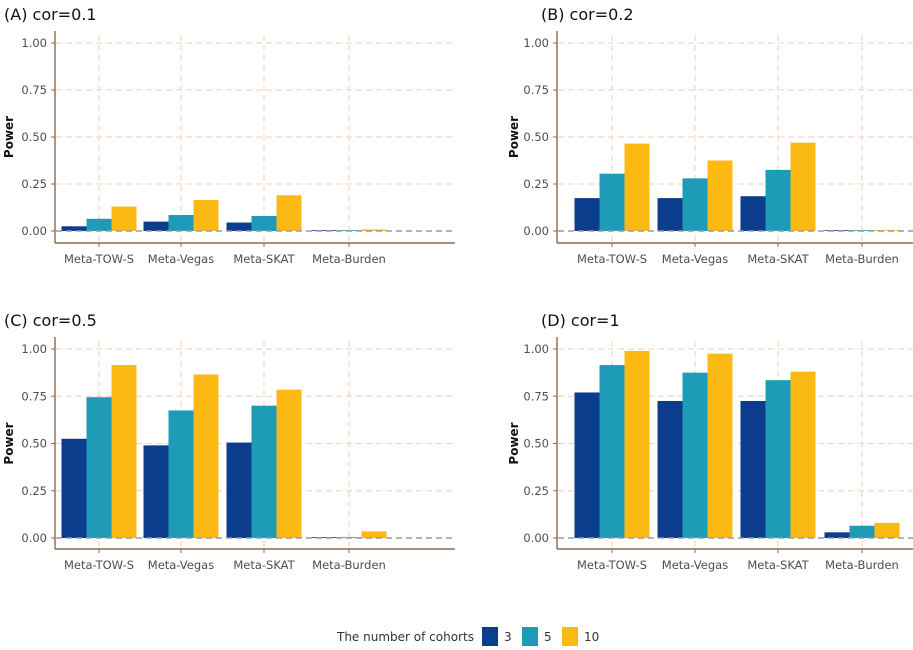 Image resolution: width=913 pixels, height=650 pixels. I want to click on legend-label-10: 10, so click(591, 637).